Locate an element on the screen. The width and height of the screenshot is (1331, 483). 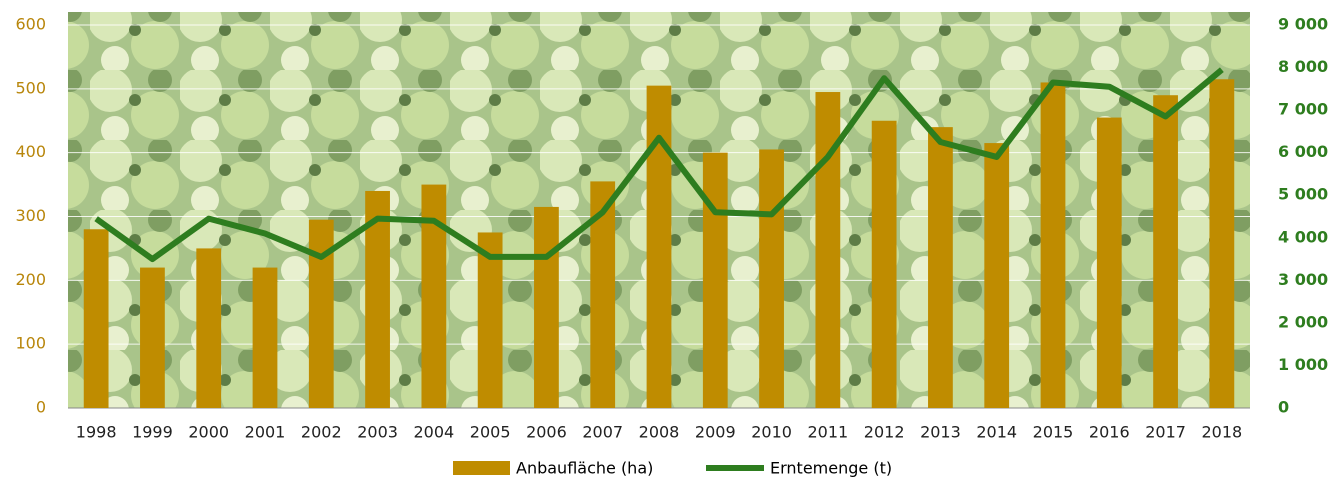
x-tick-label: 2006 is located at coordinates (546, 432).